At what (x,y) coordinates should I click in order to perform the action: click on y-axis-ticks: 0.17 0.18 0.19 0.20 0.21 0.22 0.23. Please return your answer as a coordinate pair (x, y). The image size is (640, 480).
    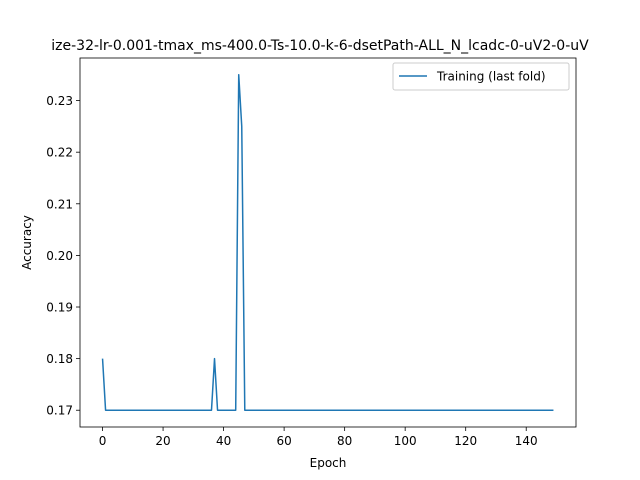
    Looking at the image, I should click on (63, 256).